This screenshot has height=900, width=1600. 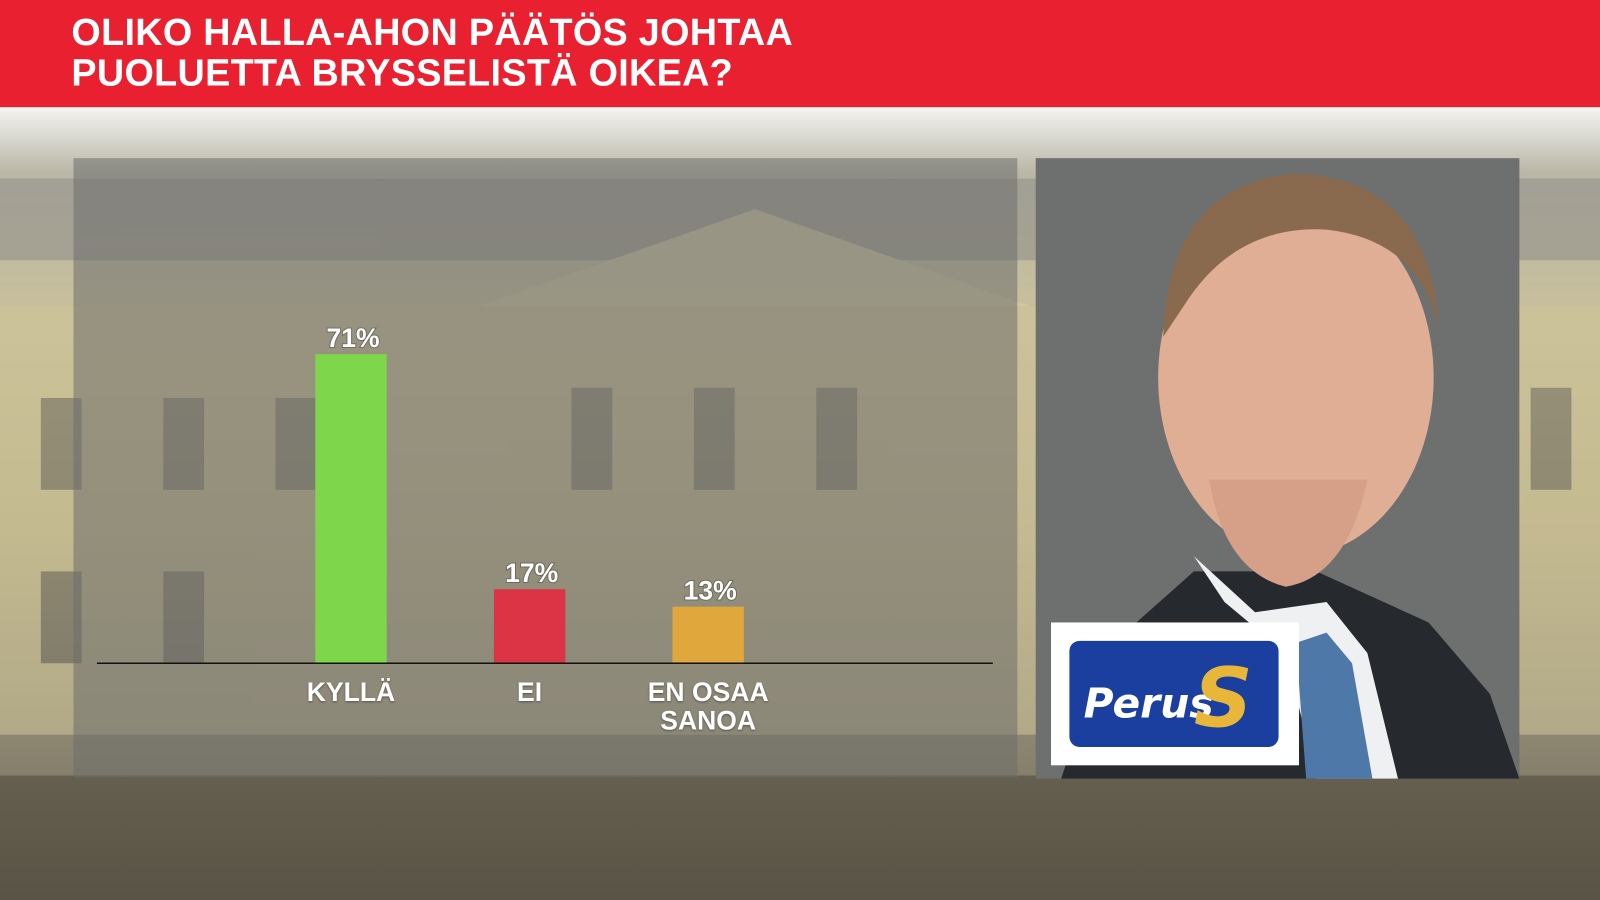 I want to click on category-label: KYLLÄ, so click(x=351, y=692).